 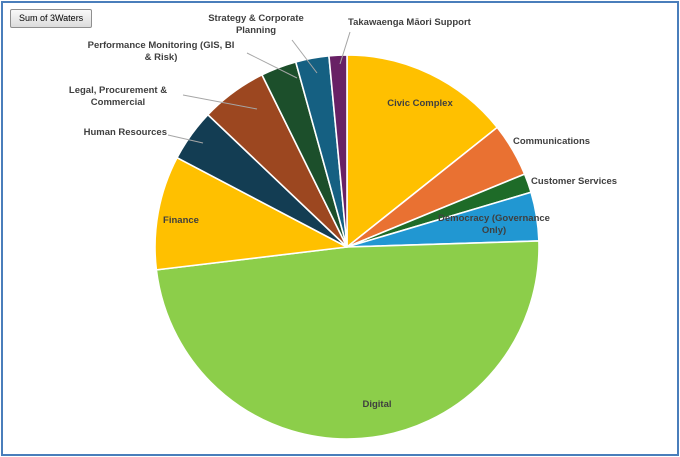 What do you see at coordinates (181, 220) in the screenshot?
I see `label-finance: Finance` at bounding box center [181, 220].